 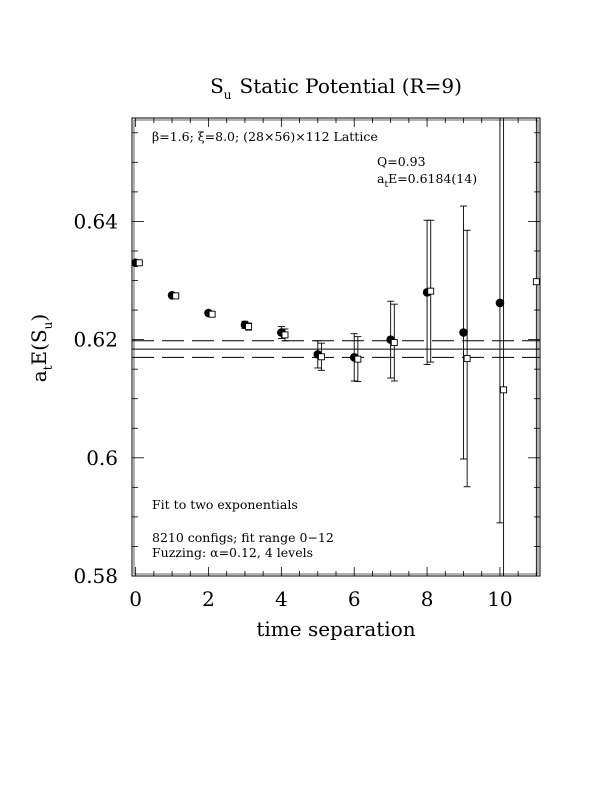 I want to click on configs-annotation: 8210 configs; fit range 0−12, so click(x=243, y=537).